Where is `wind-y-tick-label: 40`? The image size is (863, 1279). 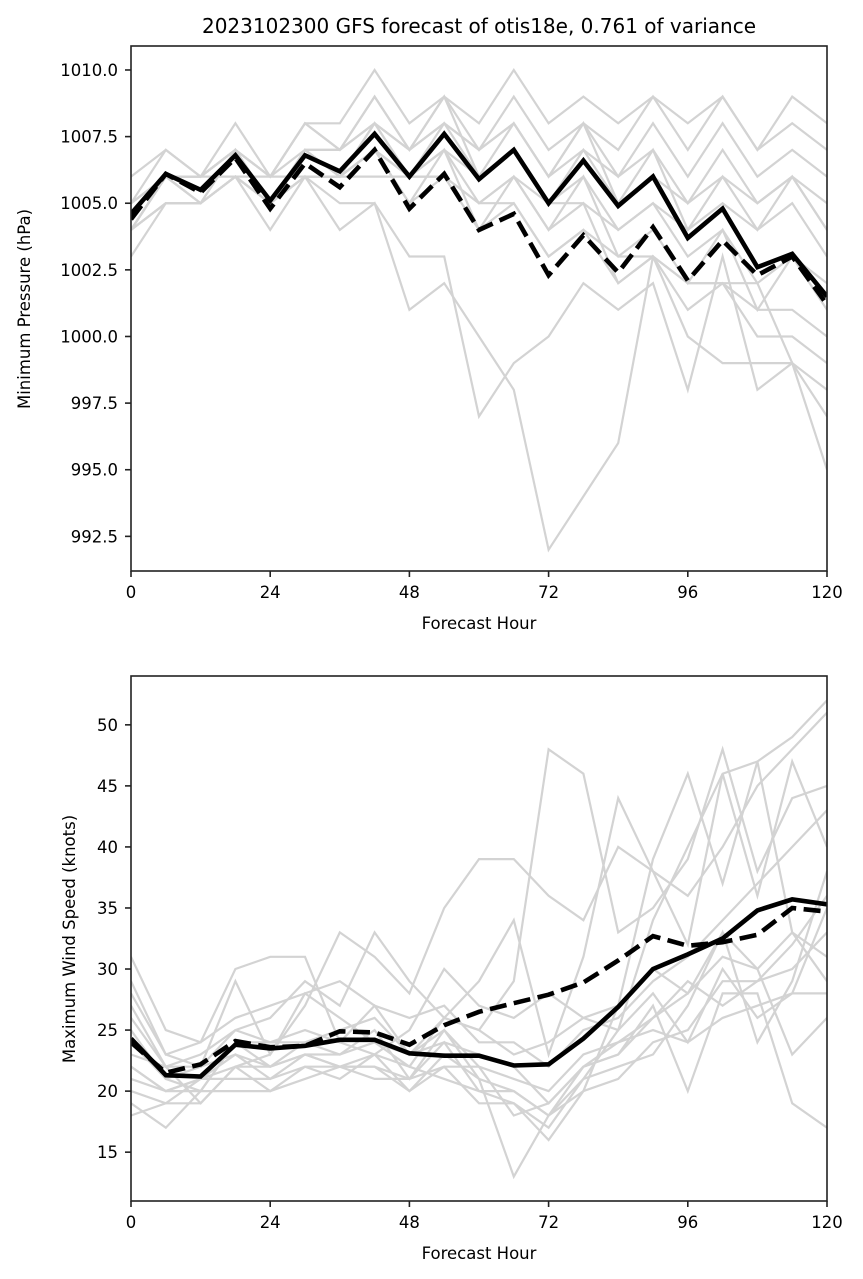 wind-y-tick-label: 40 is located at coordinates (107, 847).